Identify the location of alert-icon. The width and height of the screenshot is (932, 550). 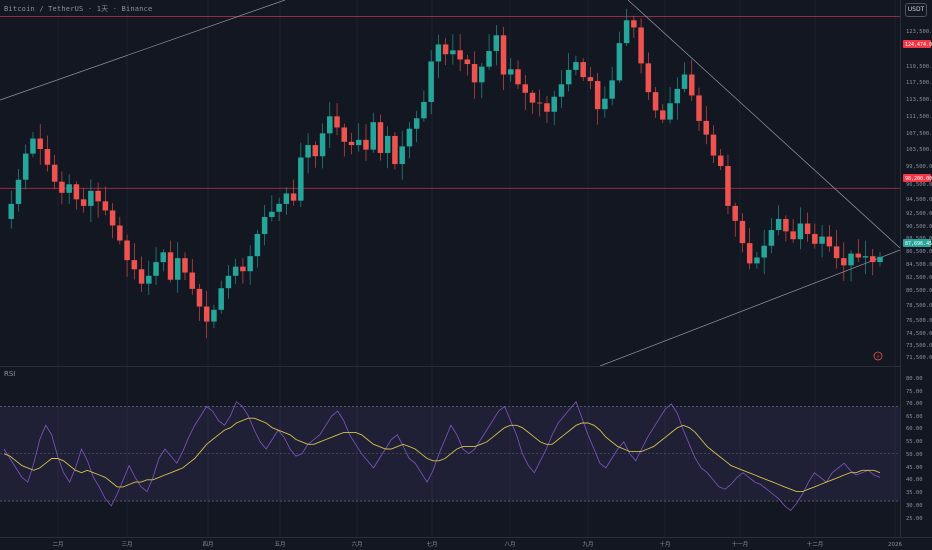
(878, 356).